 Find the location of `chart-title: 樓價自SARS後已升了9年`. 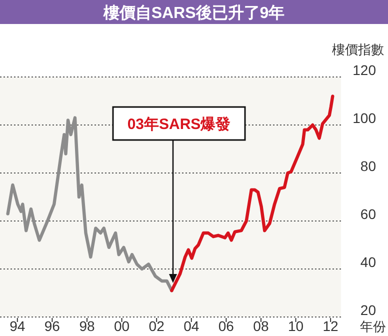

chart-title: 樓價自SARS後已升了9年 is located at coordinates (193, 13).